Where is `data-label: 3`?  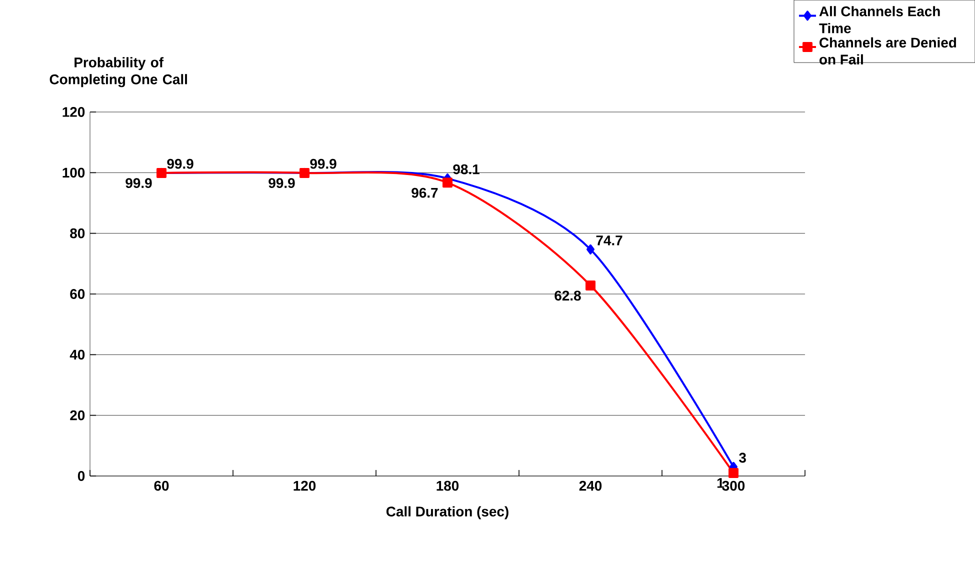 data-label: 3 is located at coordinates (742, 457).